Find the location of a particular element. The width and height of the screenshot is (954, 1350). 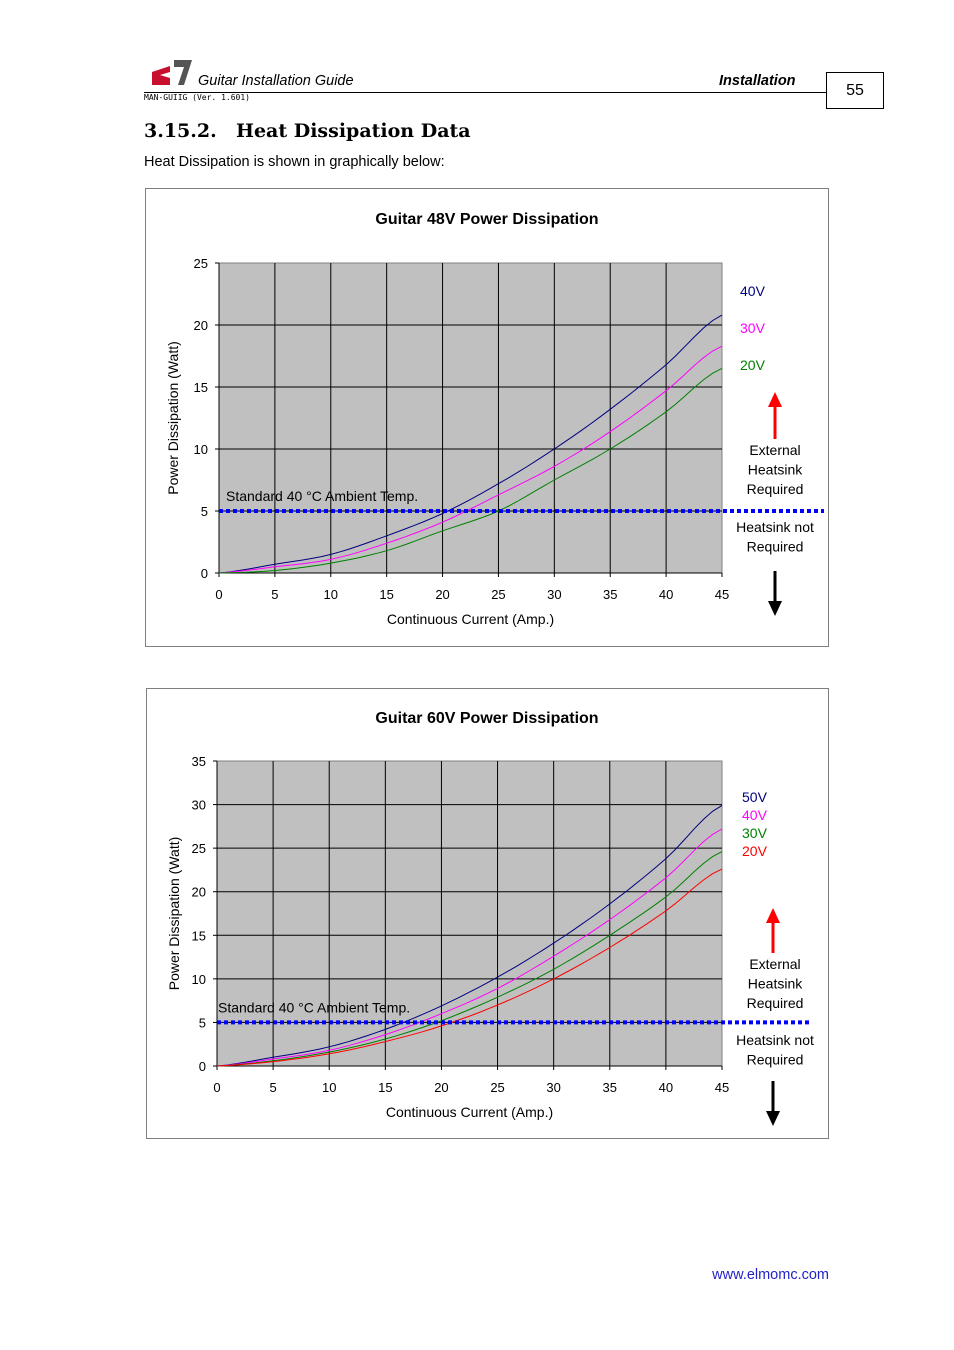

page-number: 55 is located at coordinates (855, 90).